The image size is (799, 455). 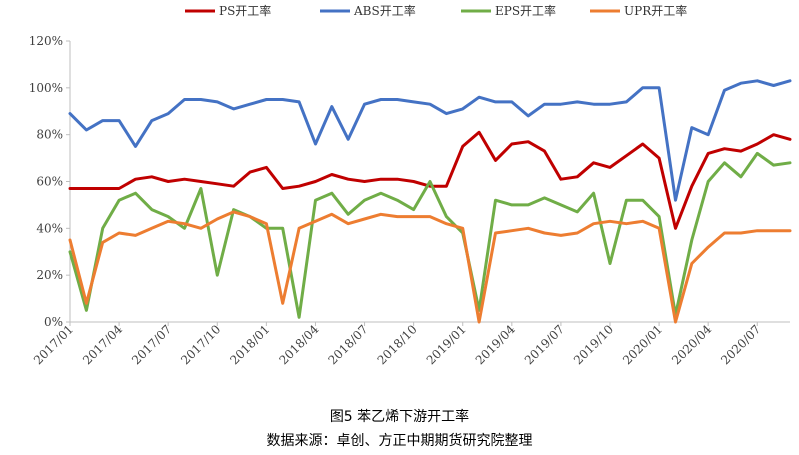 I want to click on x-tick-label: 2018/04, so click(x=298, y=344).